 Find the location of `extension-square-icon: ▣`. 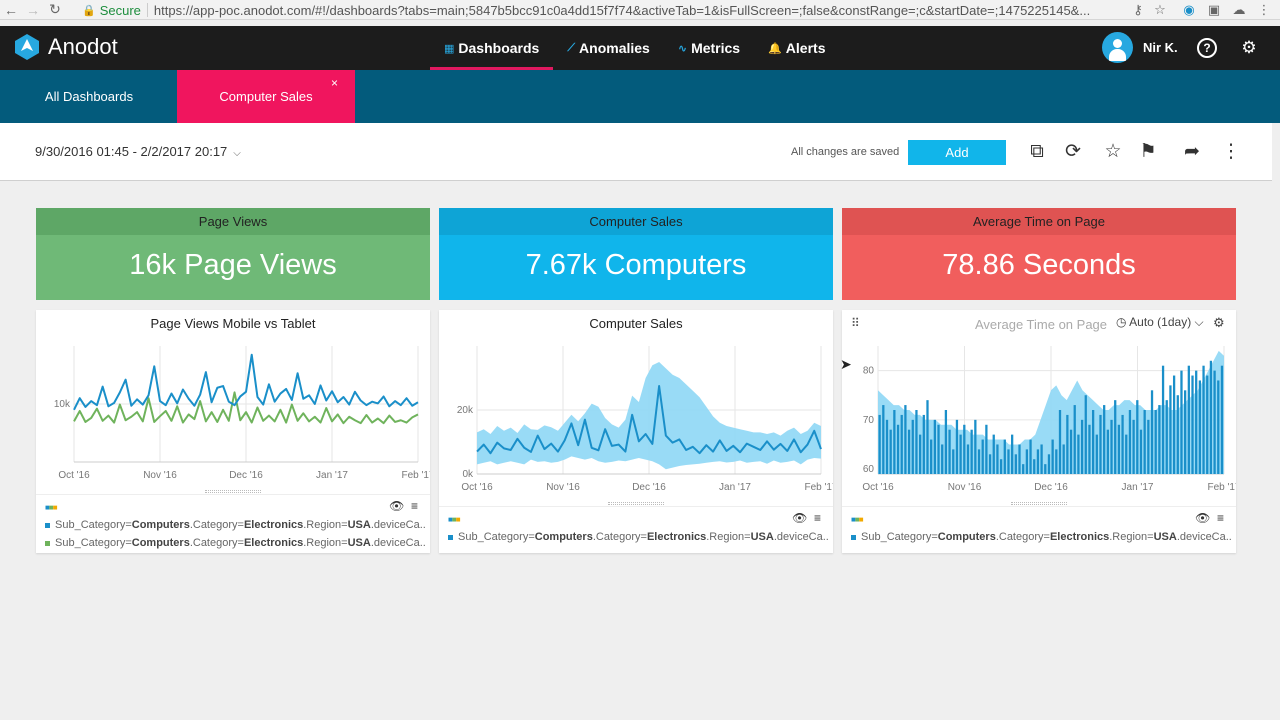

extension-square-icon: ▣ is located at coordinates (1214, 9).